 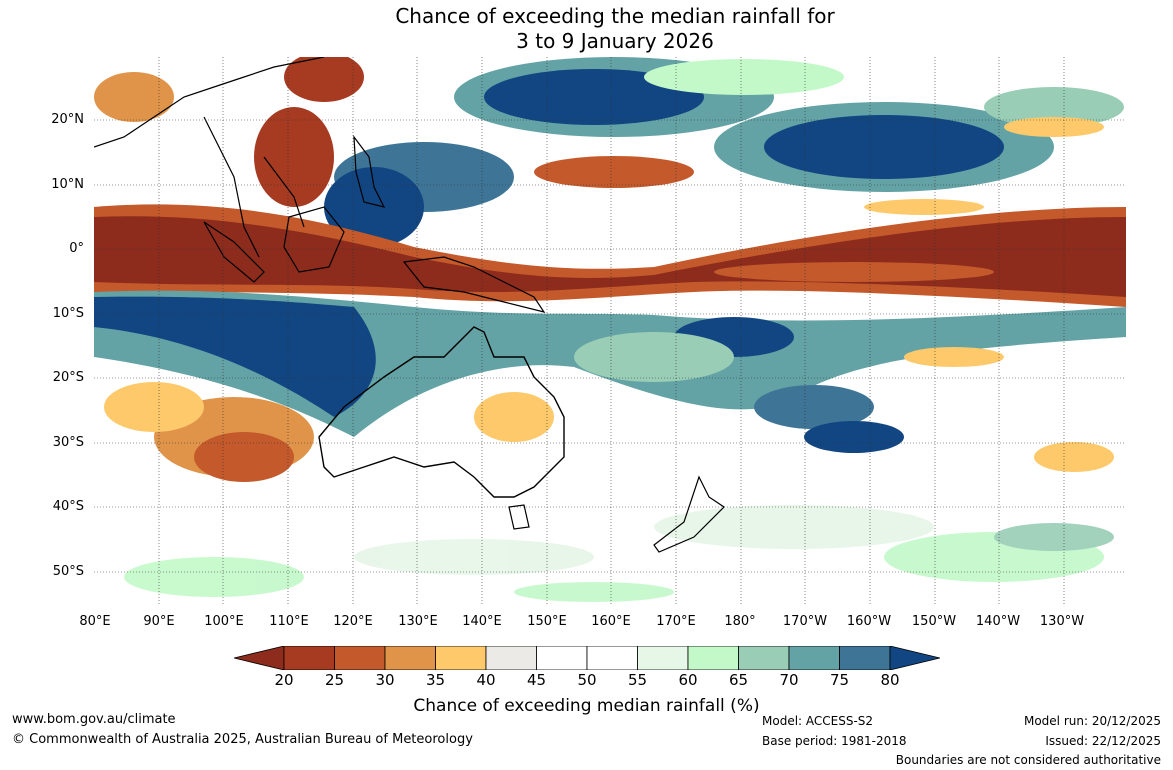 I want to click on lon-label-100e: 100°E, so click(x=224, y=621).